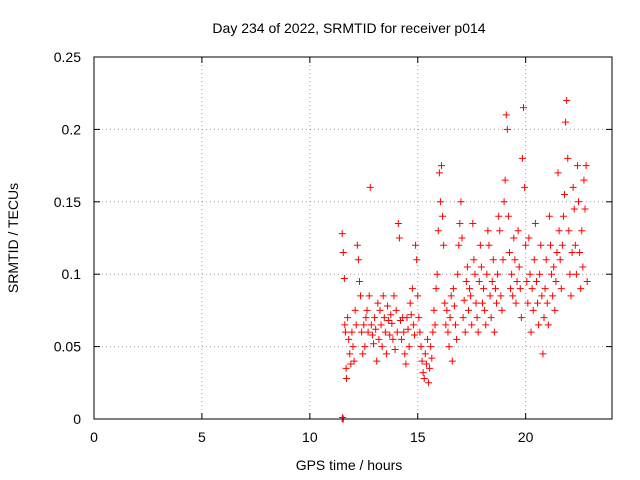  I want to click on x-tick-label: 15, so click(418, 437).